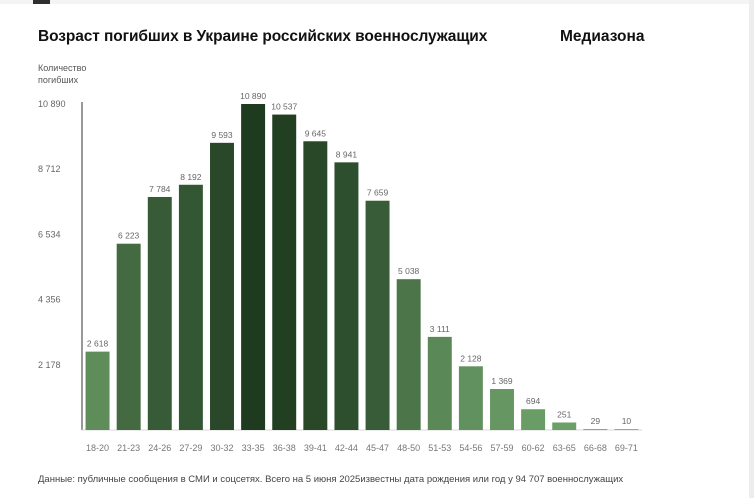 The image size is (754, 498). Describe the element at coordinates (97, 448) in the screenshot. I see `x-tick-label: 18-20` at that location.